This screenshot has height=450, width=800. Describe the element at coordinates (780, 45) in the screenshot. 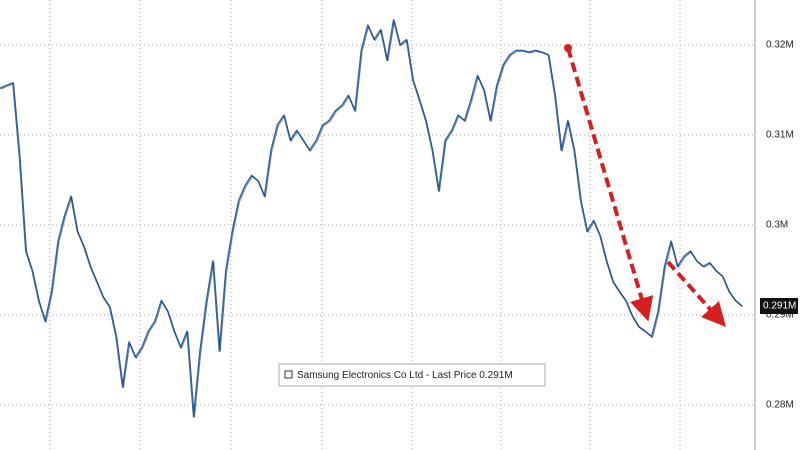

I see `y-tick-label: 0.32M` at that location.